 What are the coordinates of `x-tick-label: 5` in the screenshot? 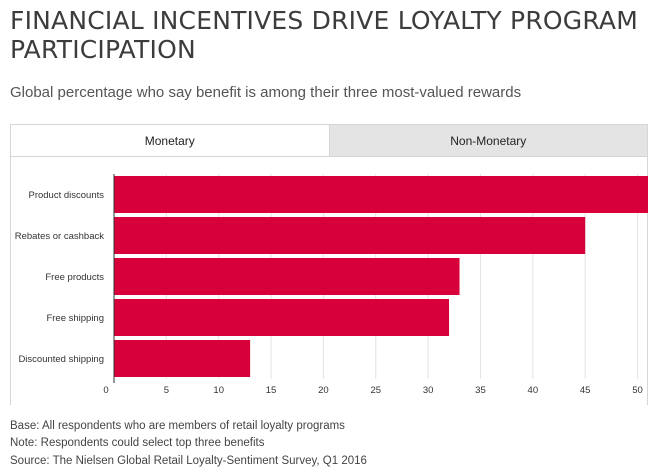 It's located at (166, 390).